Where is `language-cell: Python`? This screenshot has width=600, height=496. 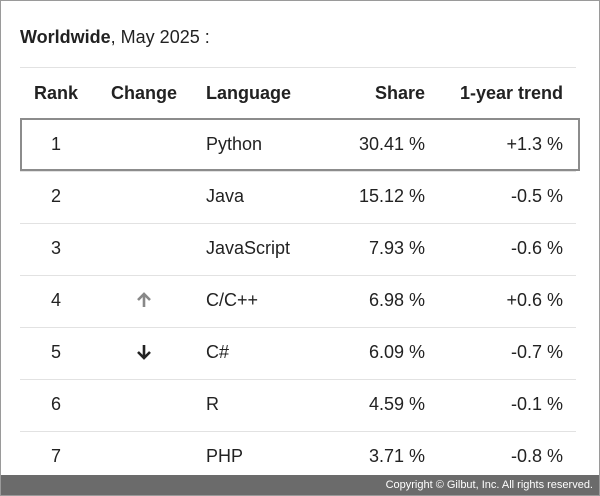 language-cell: Python is located at coordinates (234, 144).